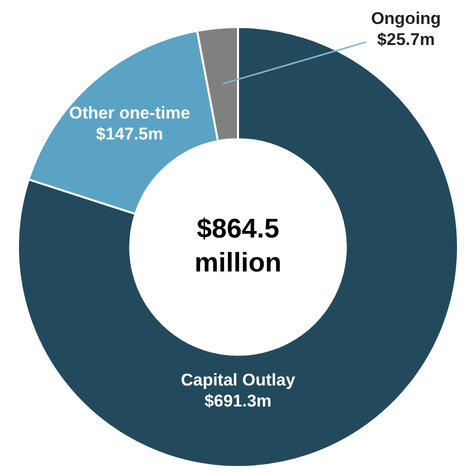  What do you see at coordinates (238, 400) in the screenshot?
I see `data-label: $691.3m` at bounding box center [238, 400].